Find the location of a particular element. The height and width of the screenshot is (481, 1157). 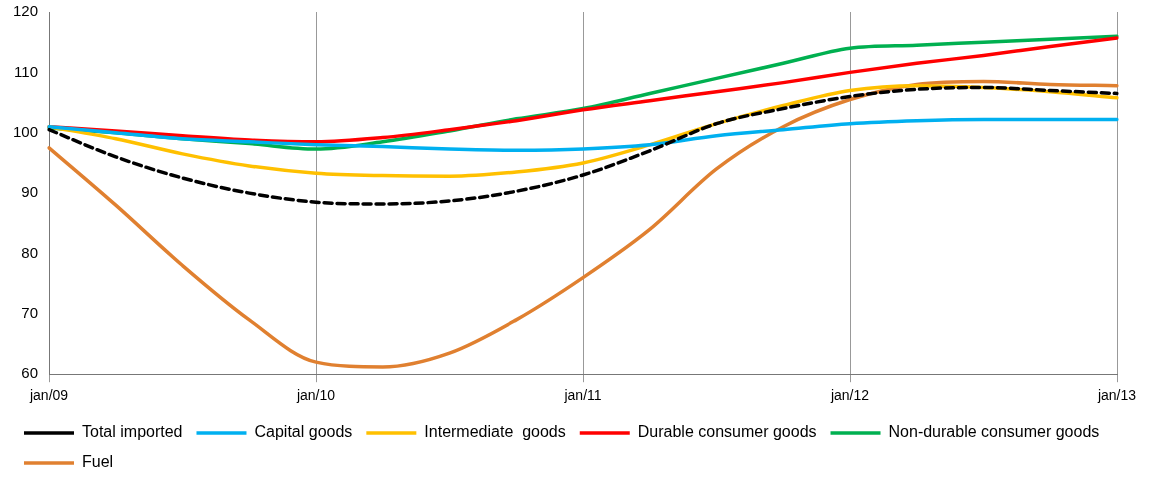

y-tick-label: 90 is located at coordinates (30, 192).